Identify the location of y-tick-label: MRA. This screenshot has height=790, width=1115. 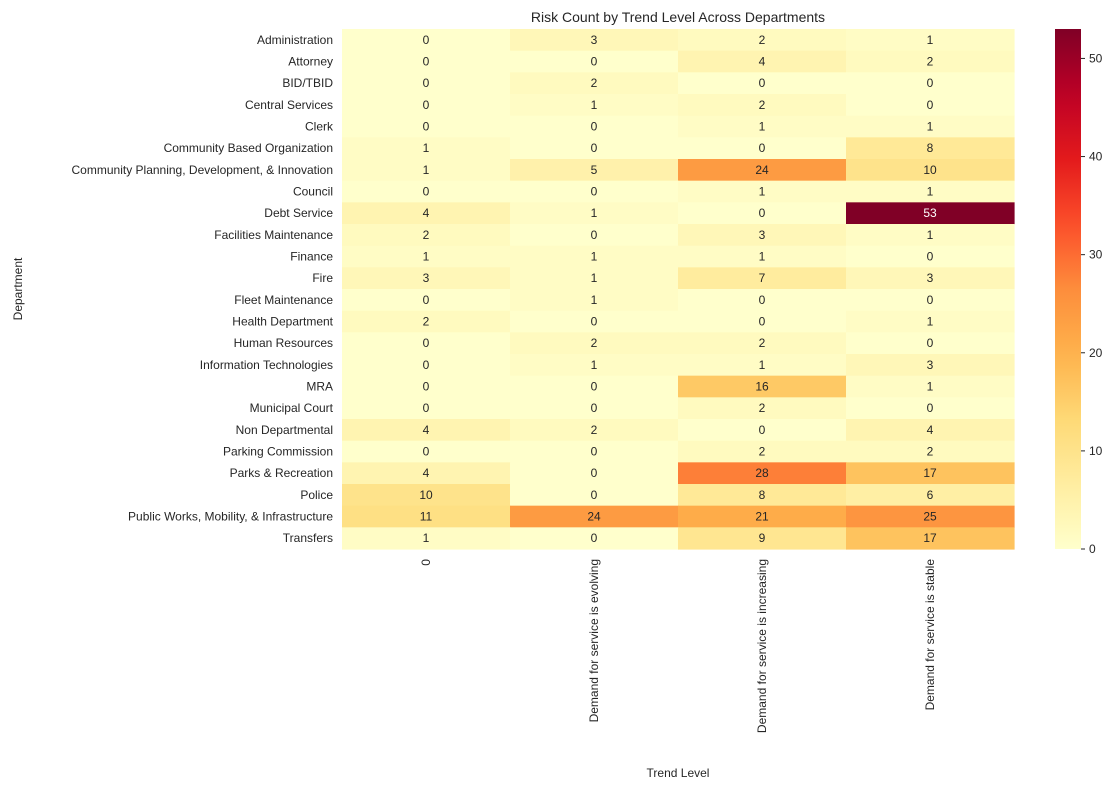
(319, 387).